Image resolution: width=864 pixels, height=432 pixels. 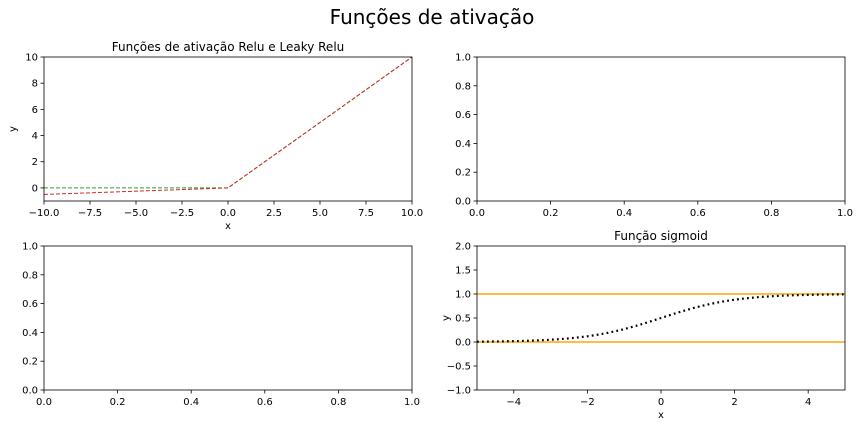 I want to click on x-tick-label: 10.0, so click(x=412, y=213).